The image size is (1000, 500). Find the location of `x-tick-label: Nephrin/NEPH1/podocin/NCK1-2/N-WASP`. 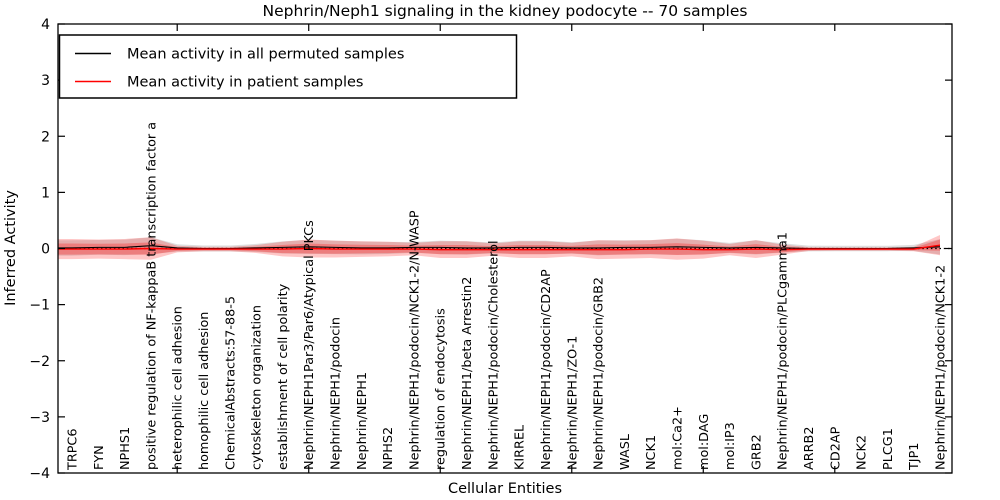

x-tick-label: Nephrin/NEPH1/podocin/NCK1-2/N-WASP is located at coordinates (414, 340).